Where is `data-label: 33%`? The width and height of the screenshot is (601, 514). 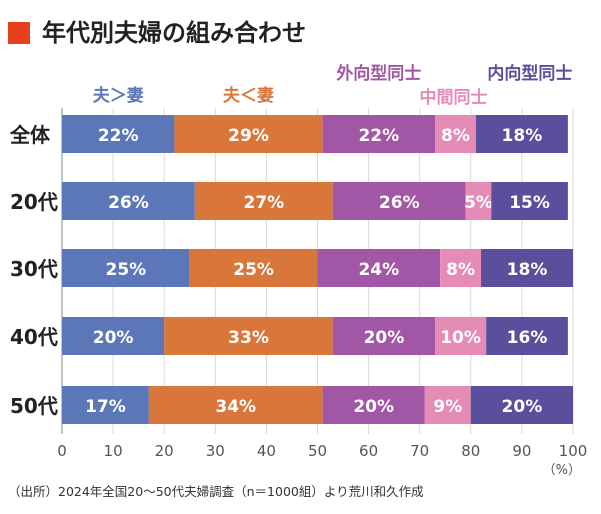
data-label: 33% is located at coordinates (248, 338).